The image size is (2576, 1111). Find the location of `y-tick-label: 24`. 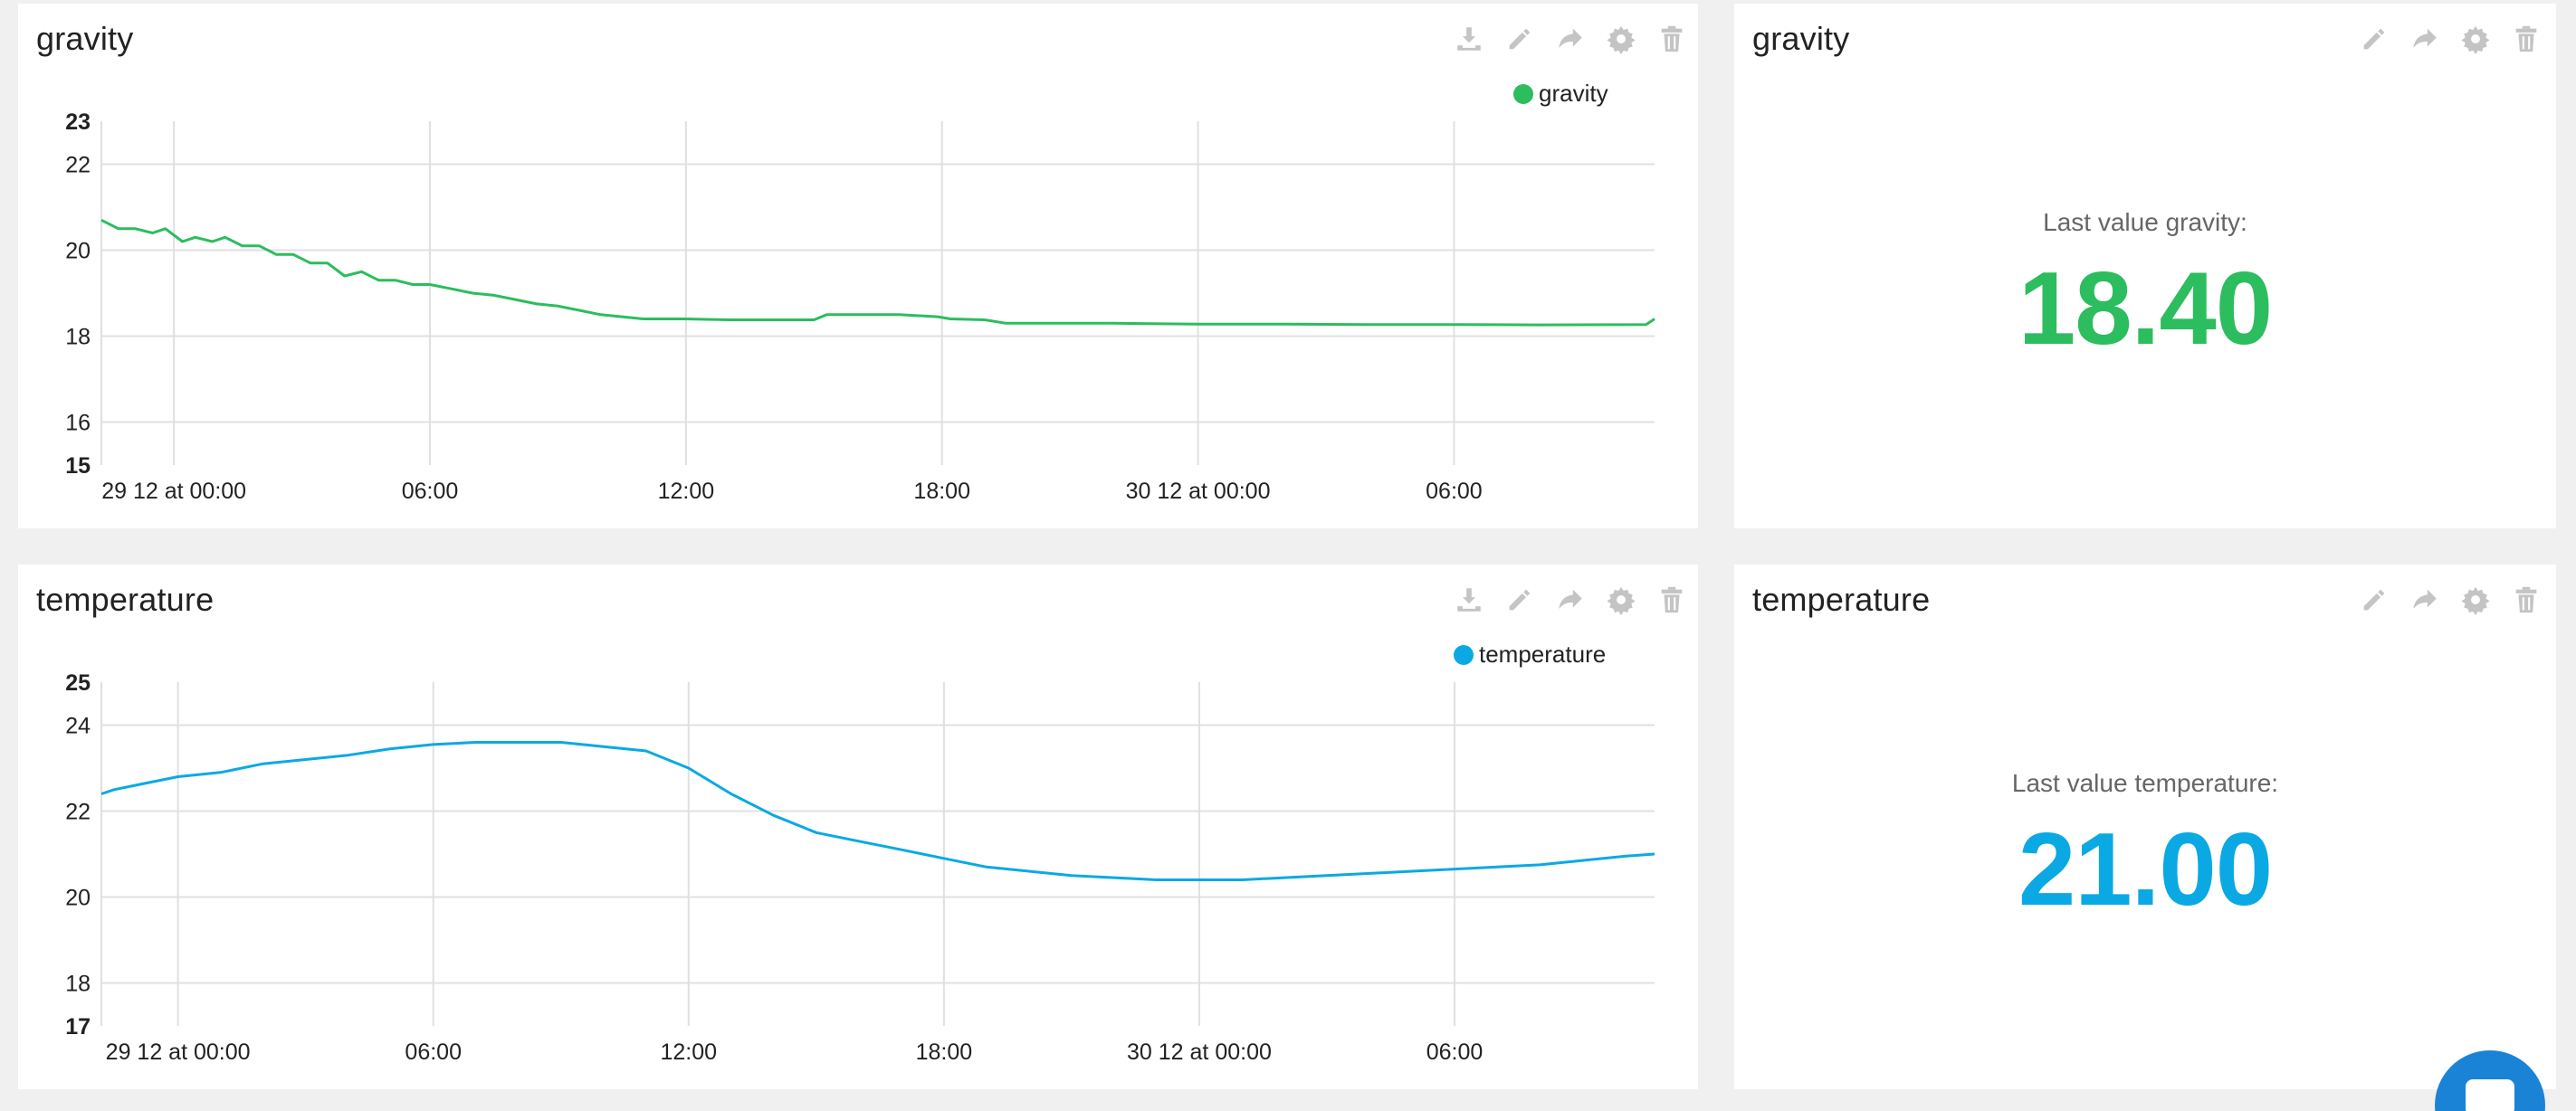

y-tick-label: 24 is located at coordinates (78, 726).